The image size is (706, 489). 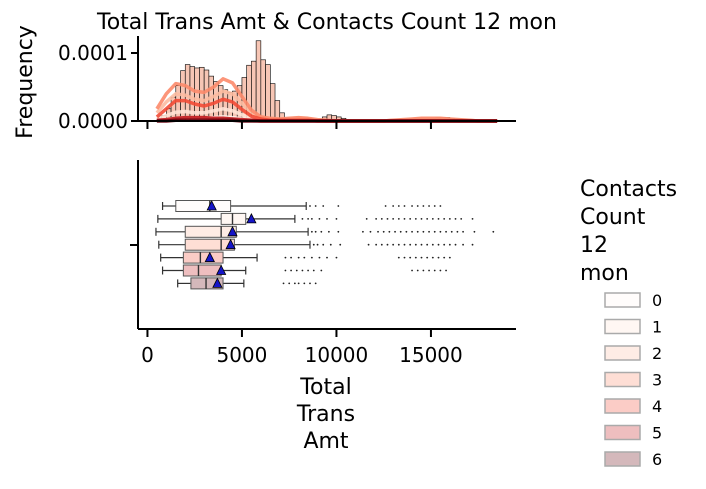 What do you see at coordinates (25, 82) in the screenshot?
I see `y-axis-label: Frequency` at bounding box center [25, 82].